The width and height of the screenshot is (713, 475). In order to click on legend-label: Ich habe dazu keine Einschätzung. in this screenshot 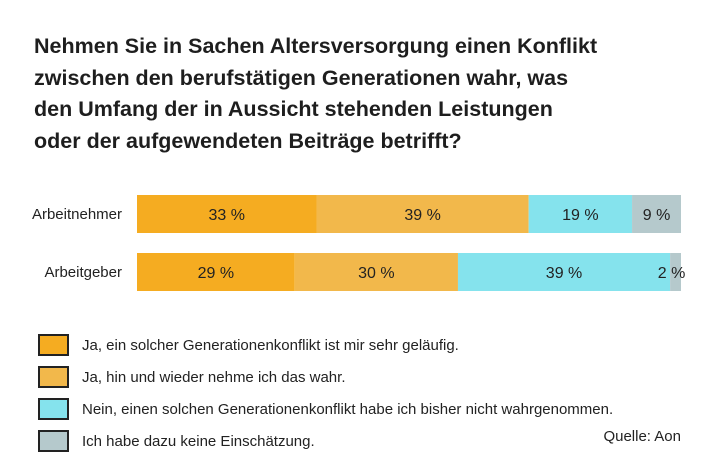, I will do `click(198, 441)`.